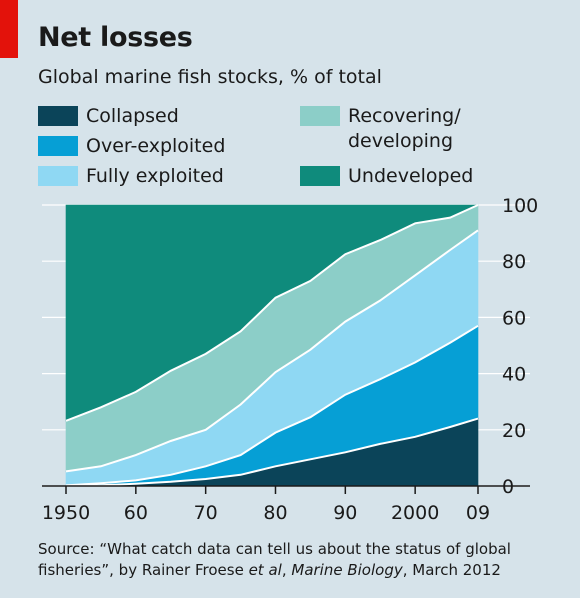 The height and width of the screenshot is (598, 580). Describe the element at coordinates (345, 513) in the screenshot. I see `x-tick-label-1990: 90` at that location.